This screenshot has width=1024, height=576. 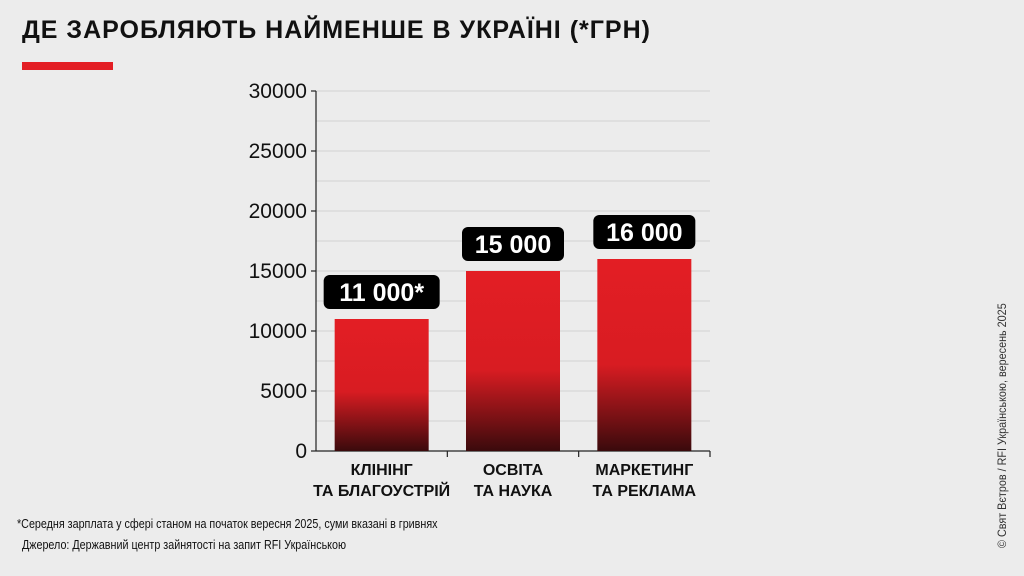 I want to click on title-accent-rule, so click(x=67, y=66).